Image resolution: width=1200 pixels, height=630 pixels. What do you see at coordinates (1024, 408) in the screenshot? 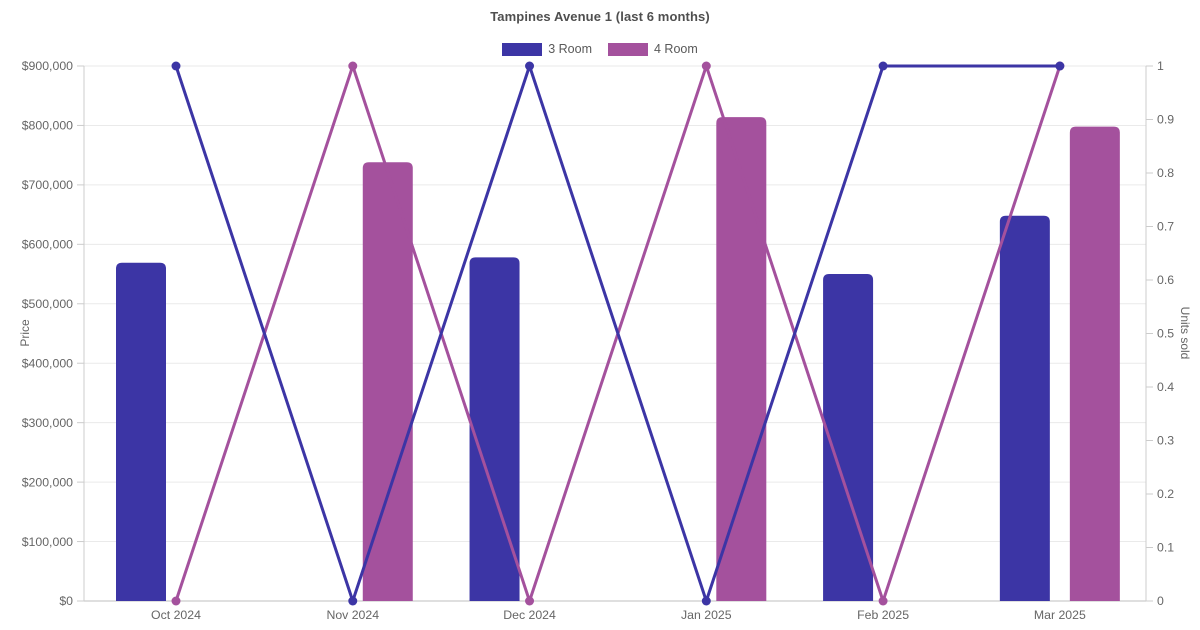
I see `bar-3-room-mar-2025` at bounding box center [1024, 408].